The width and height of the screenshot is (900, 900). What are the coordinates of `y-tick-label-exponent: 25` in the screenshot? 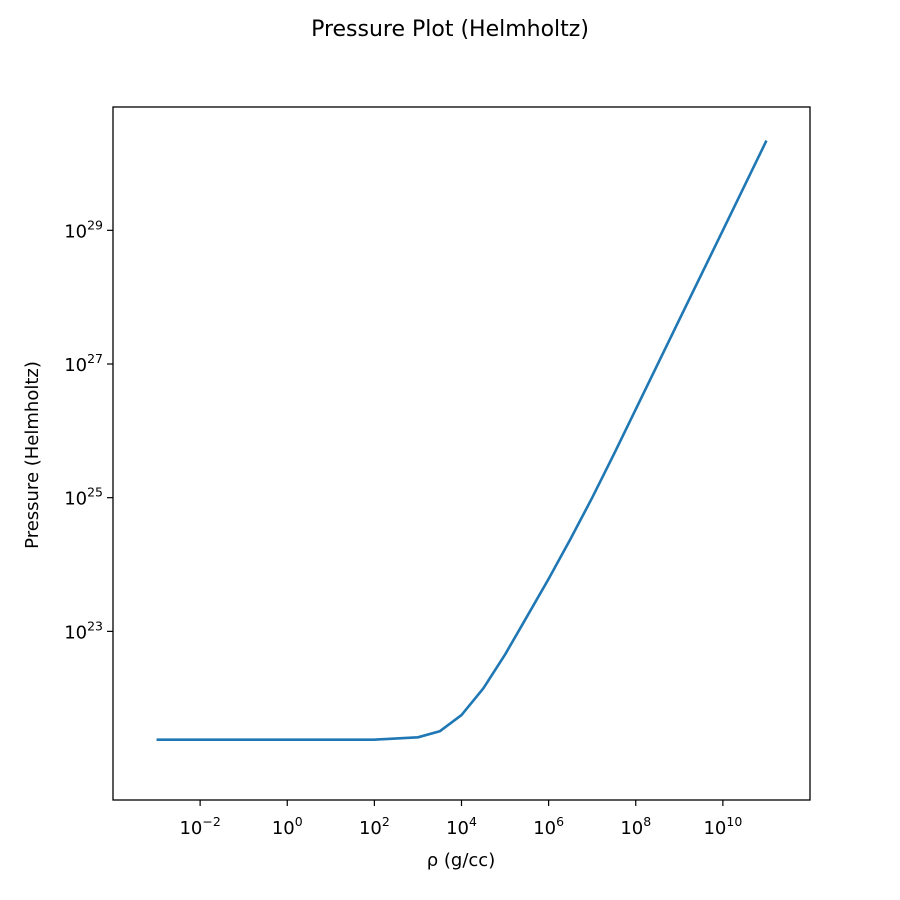 It's located at (95, 492).